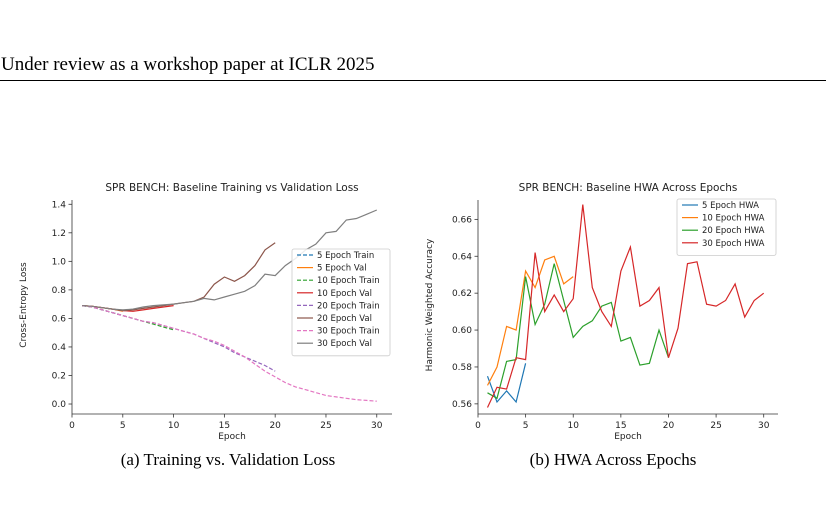  What do you see at coordinates (733, 231) in the screenshot?
I see `legend-label: 20 Epoch HWA` at bounding box center [733, 231].